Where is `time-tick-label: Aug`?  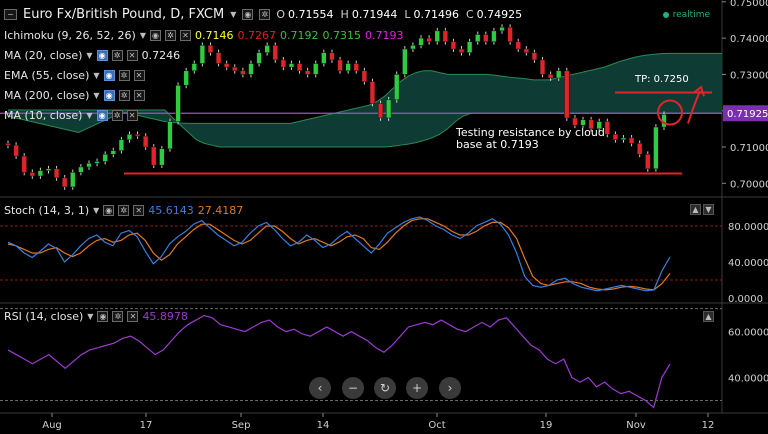
time-tick-label: Aug is located at coordinates (52, 425).